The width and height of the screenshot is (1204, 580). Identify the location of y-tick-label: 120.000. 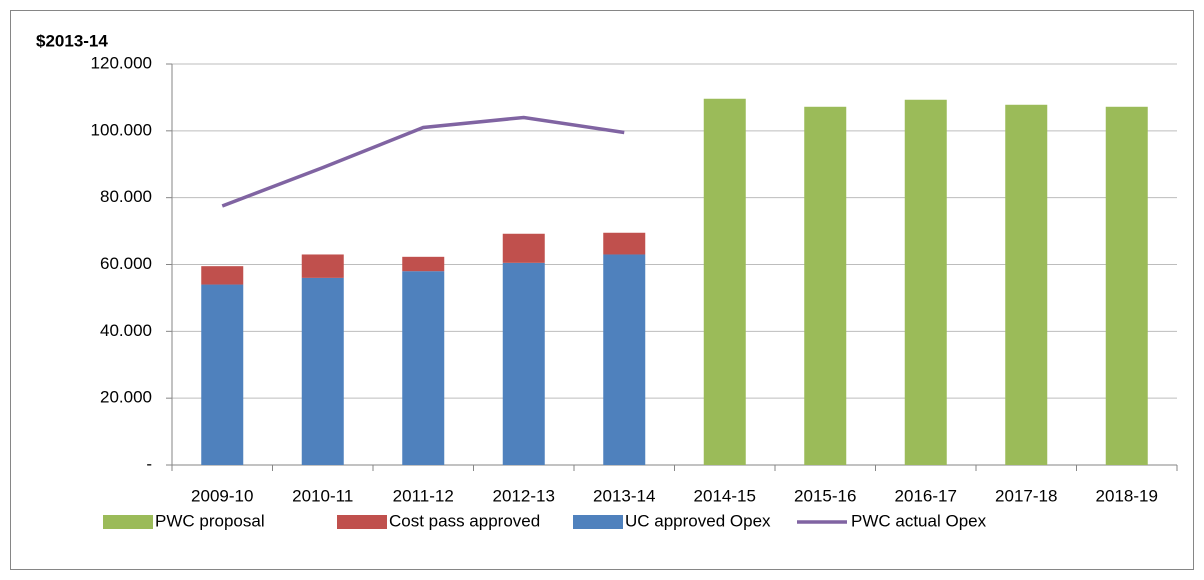
(121, 62).